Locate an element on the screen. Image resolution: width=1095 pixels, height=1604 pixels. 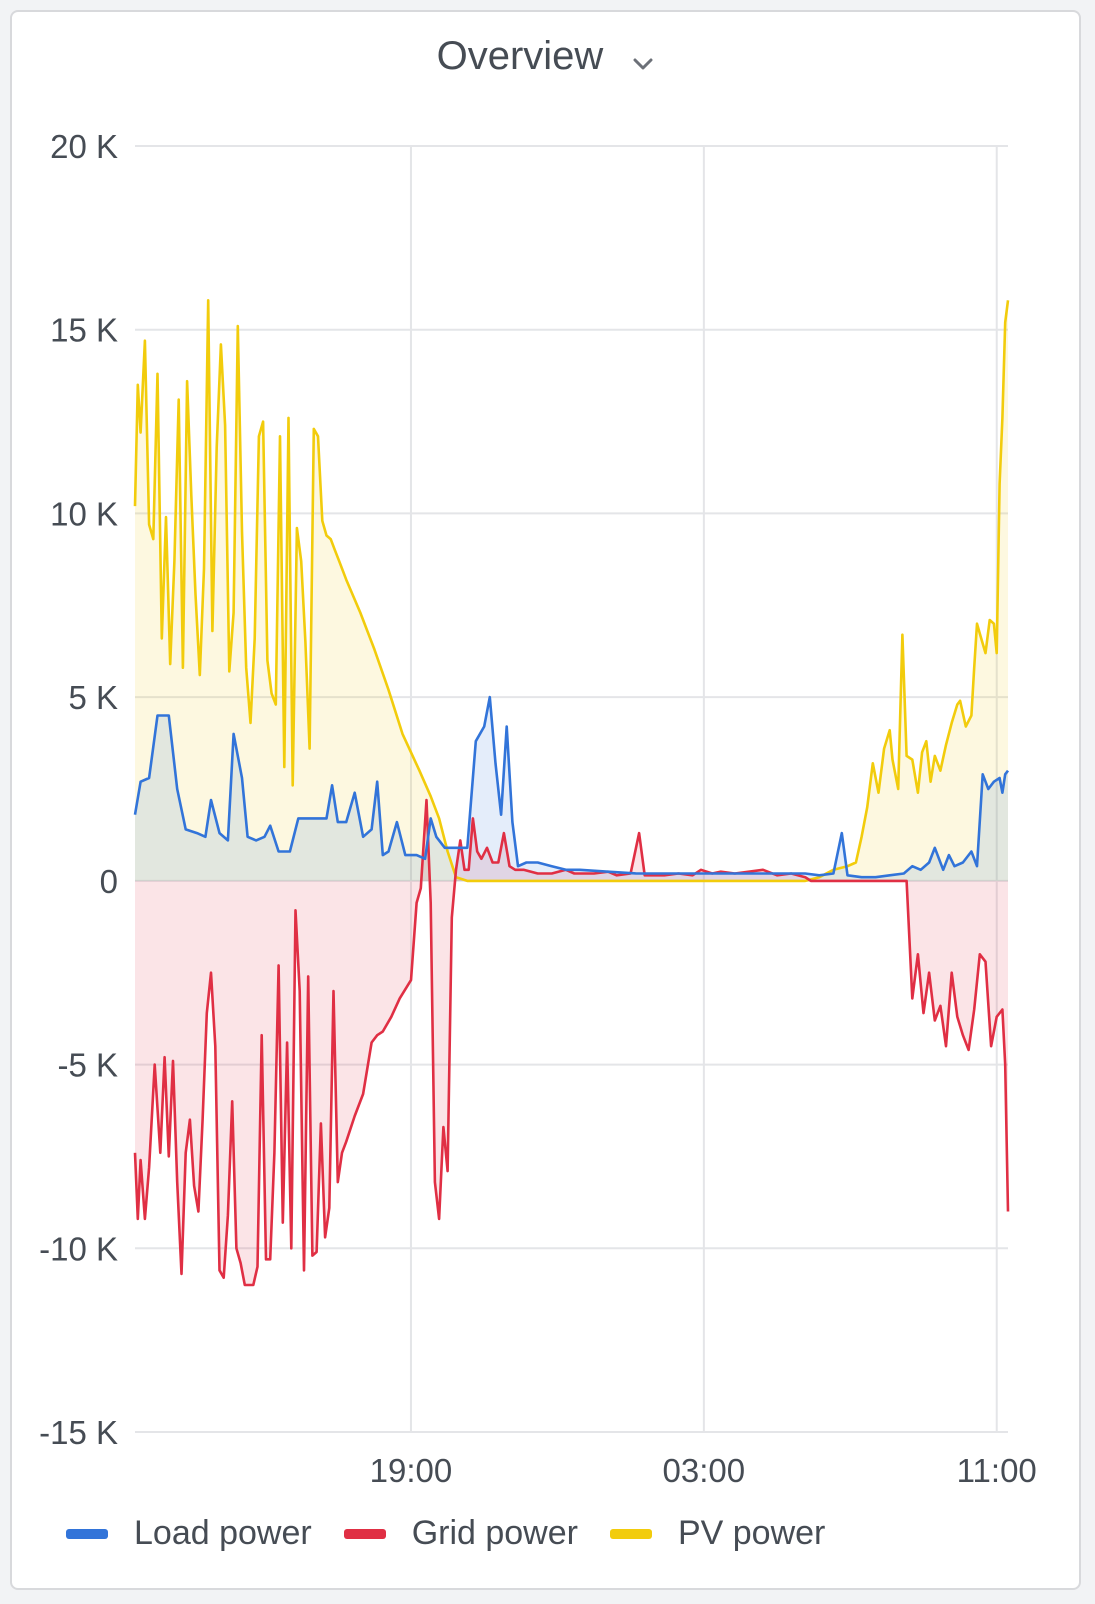
x-tick-label: 11:00 is located at coordinates (997, 1470).